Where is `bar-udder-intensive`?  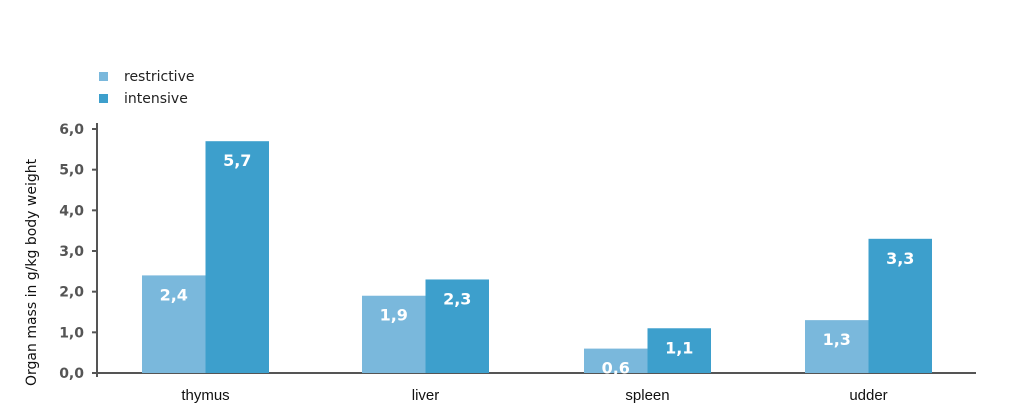 bar-udder-intensive is located at coordinates (900, 305).